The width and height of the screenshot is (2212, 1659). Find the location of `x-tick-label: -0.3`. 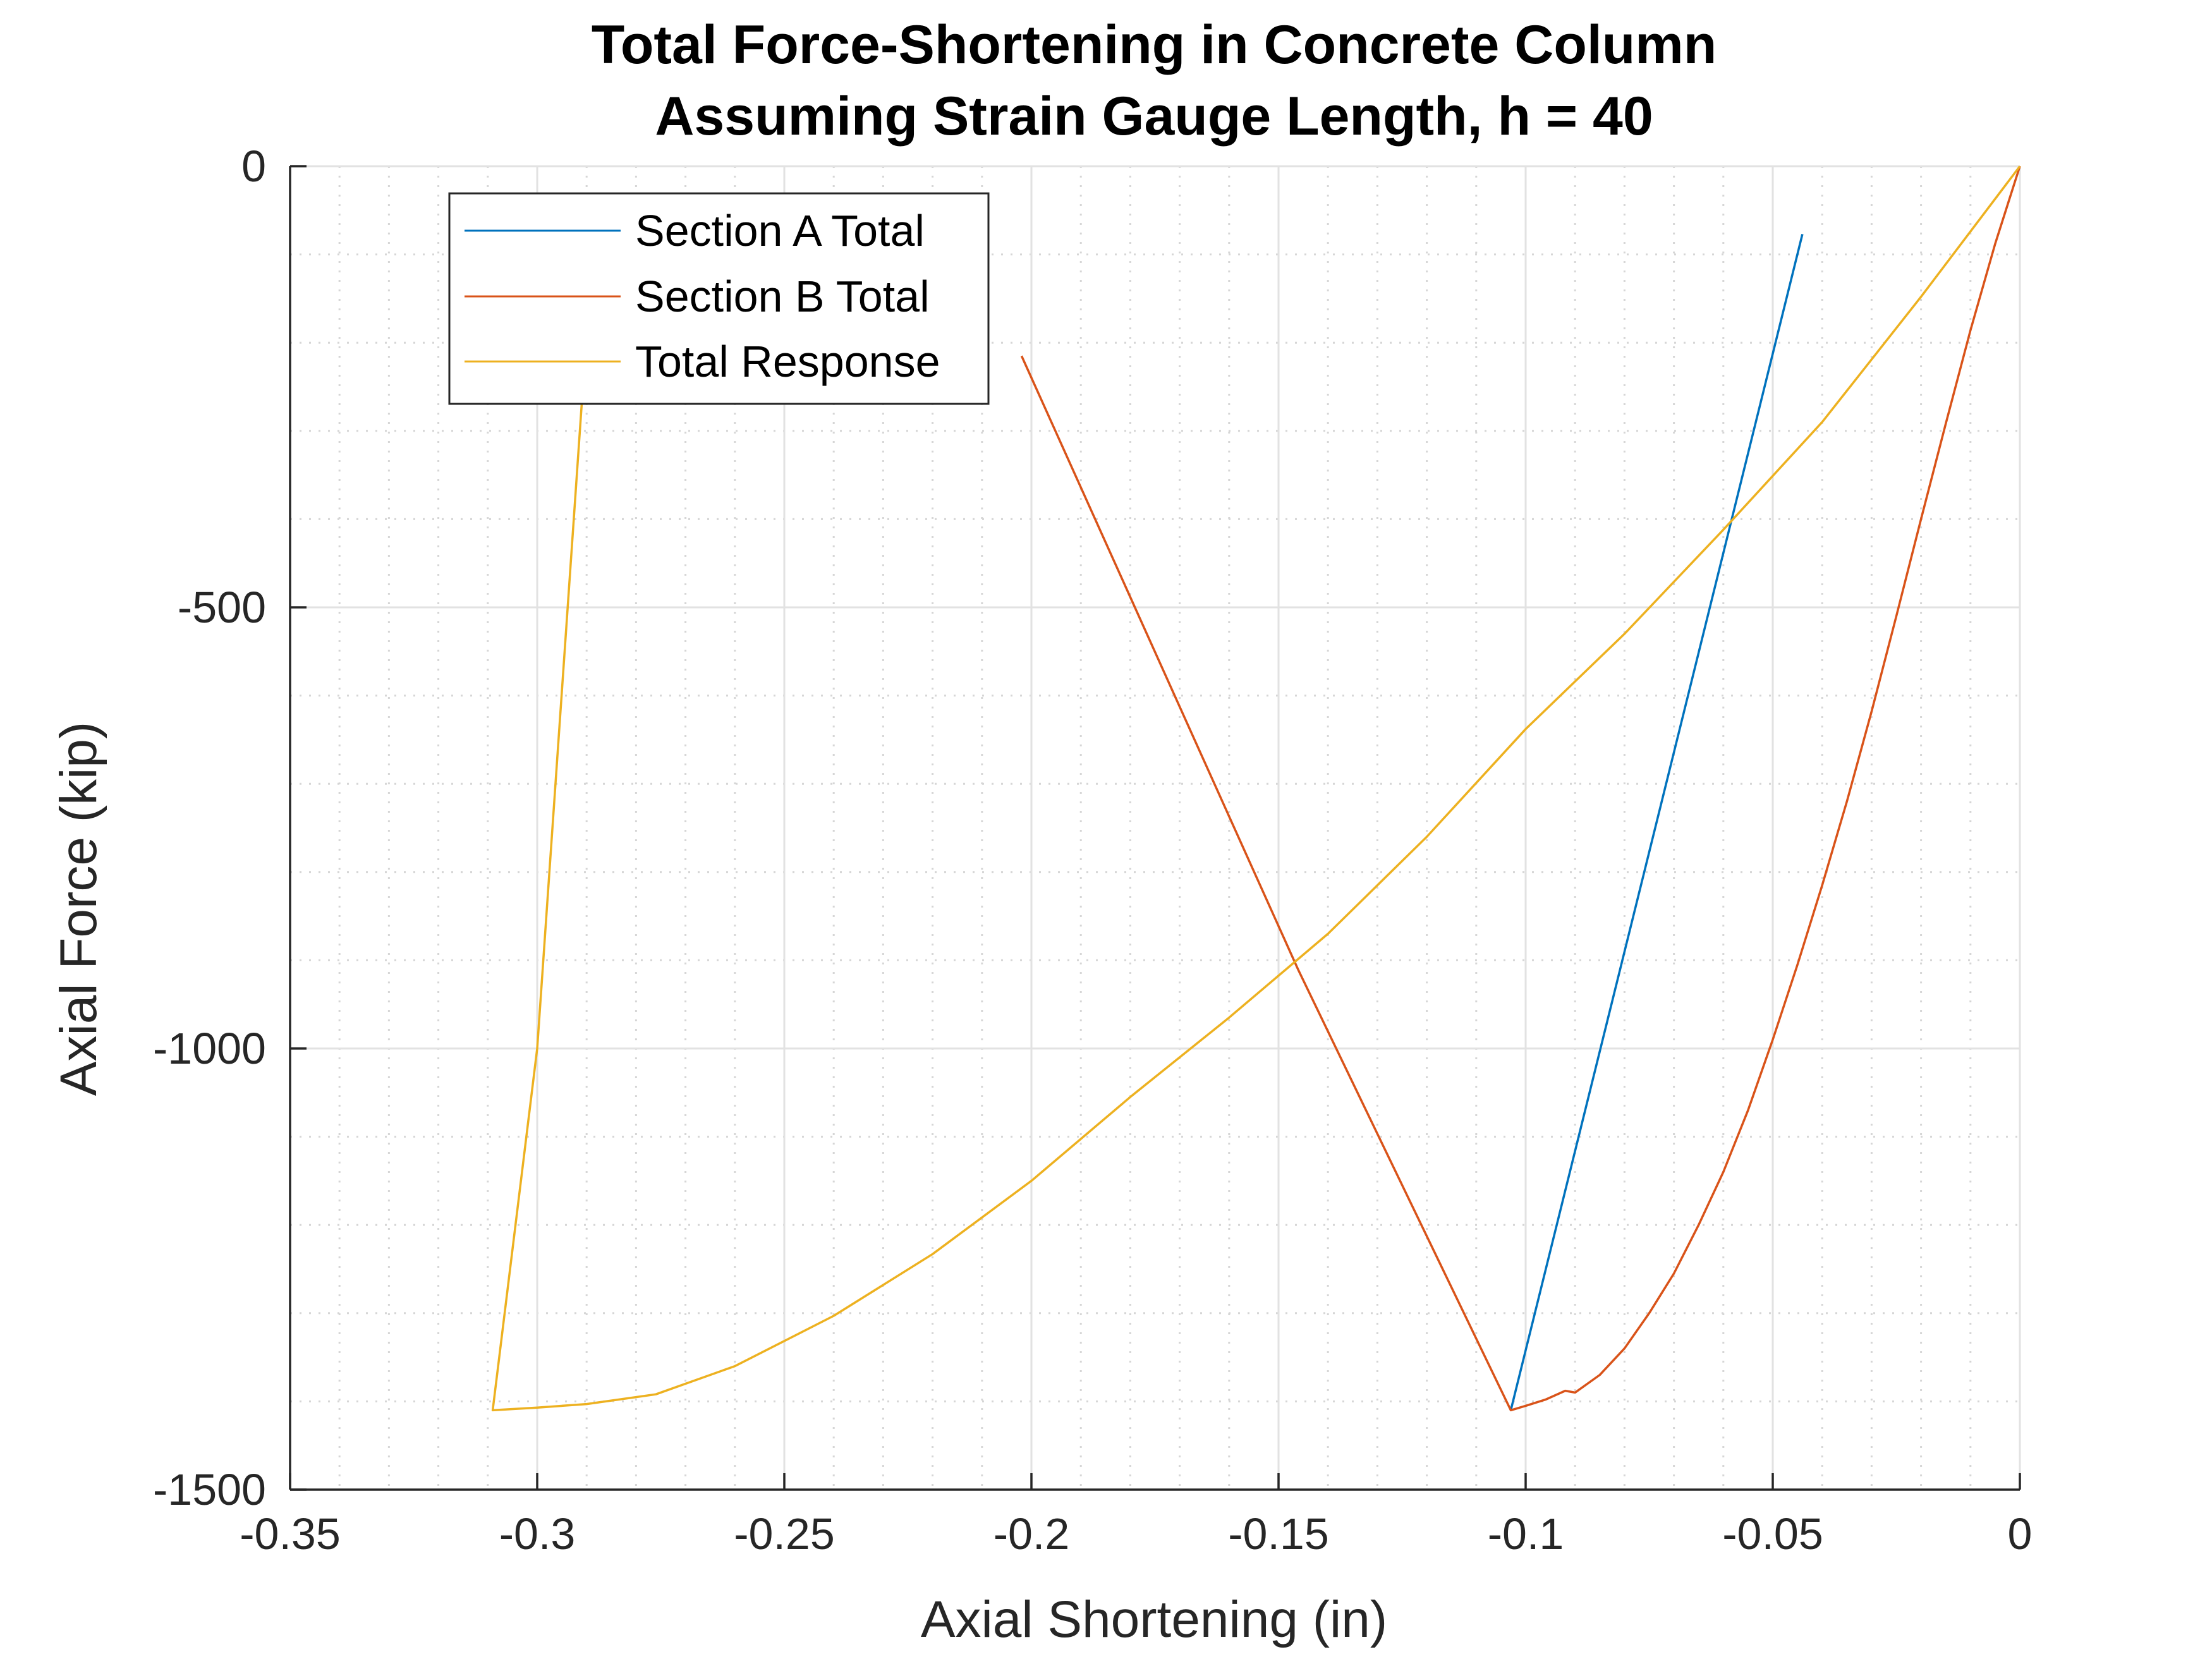

x-tick-label: -0.3 is located at coordinates (537, 1534).